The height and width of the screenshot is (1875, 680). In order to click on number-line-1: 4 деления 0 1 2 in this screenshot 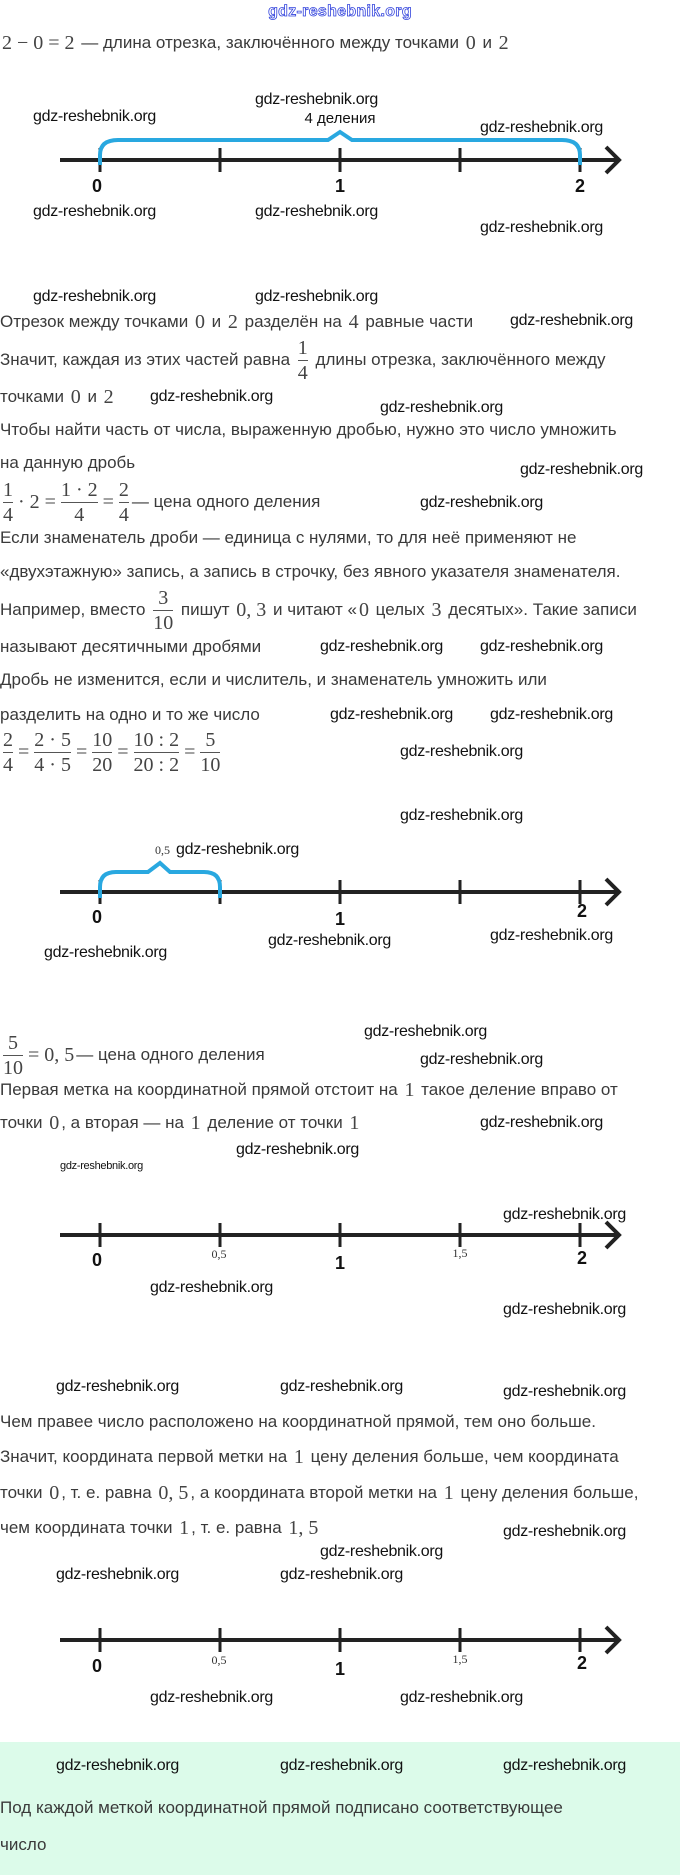, I will do `click(341, 153)`.